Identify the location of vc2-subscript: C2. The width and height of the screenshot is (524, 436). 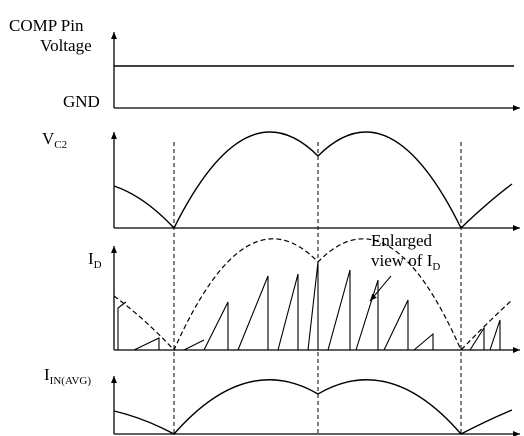
(60, 145).